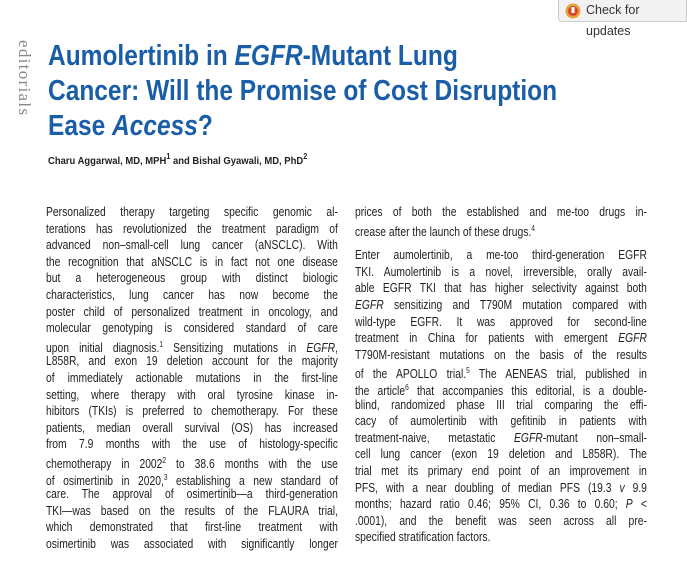 The width and height of the screenshot is (687, 562). What do you see at coordinates (205, 126) in the screenshot?
I see `text-run: ?` at bounding box center [205, 126].